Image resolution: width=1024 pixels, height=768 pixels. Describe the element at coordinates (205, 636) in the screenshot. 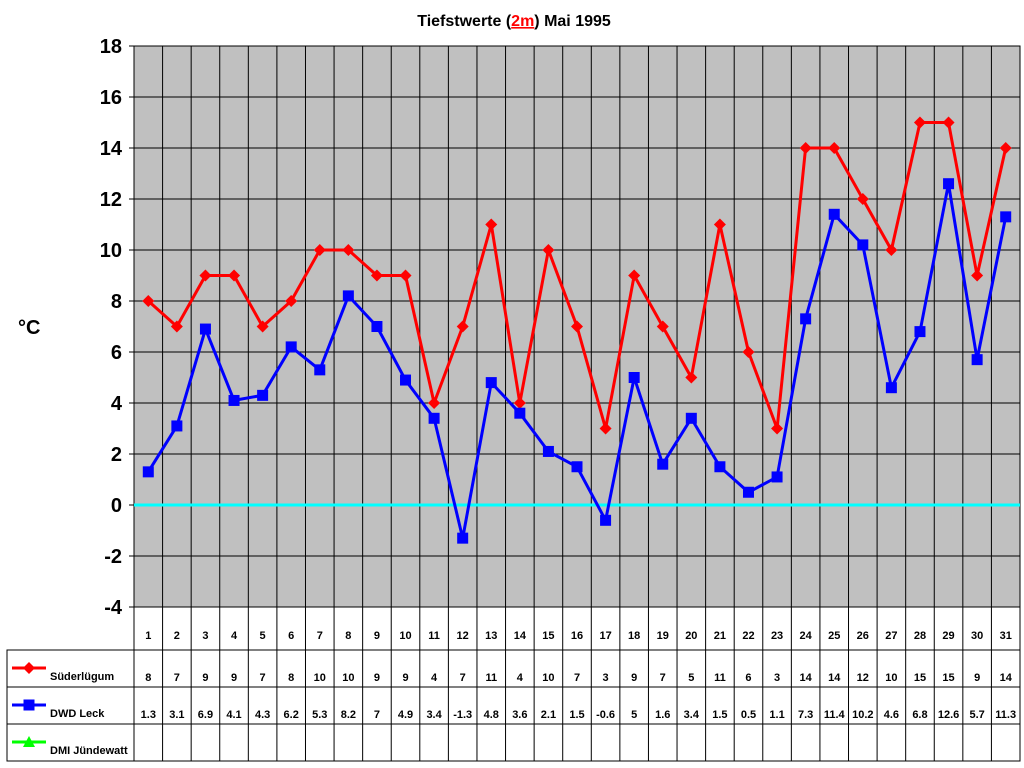

I see `x-tick-label: 3` at that location.